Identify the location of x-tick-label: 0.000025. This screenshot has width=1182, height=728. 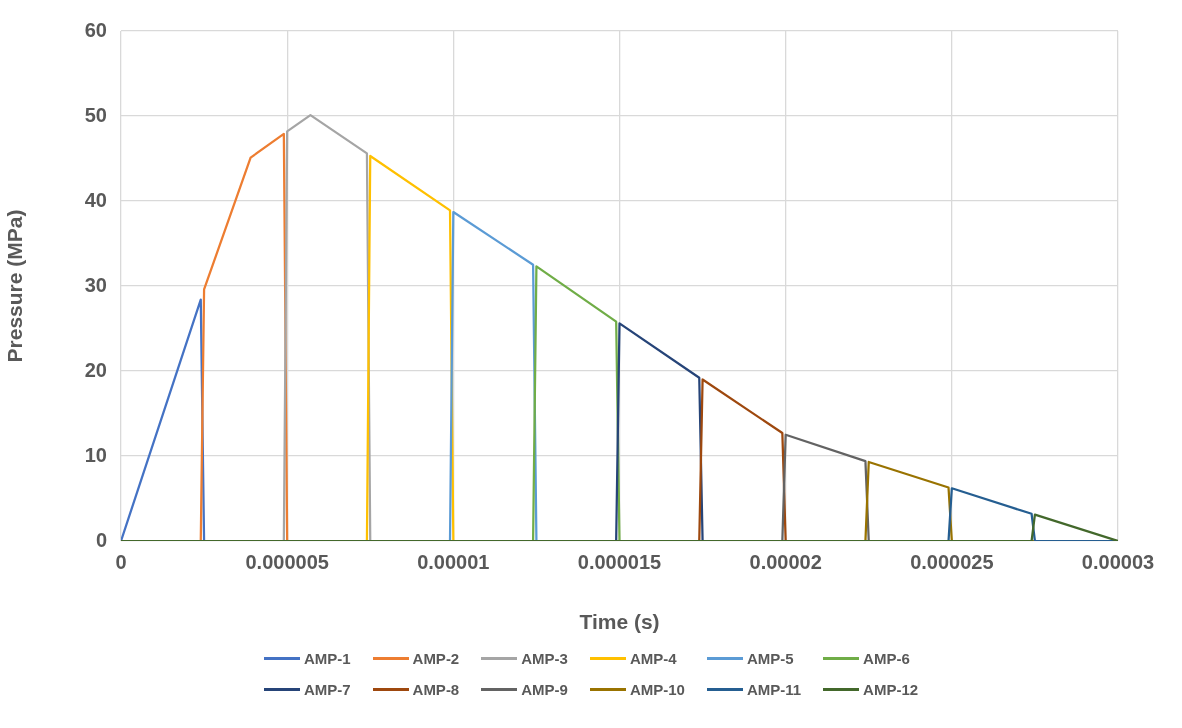
(952, 561).